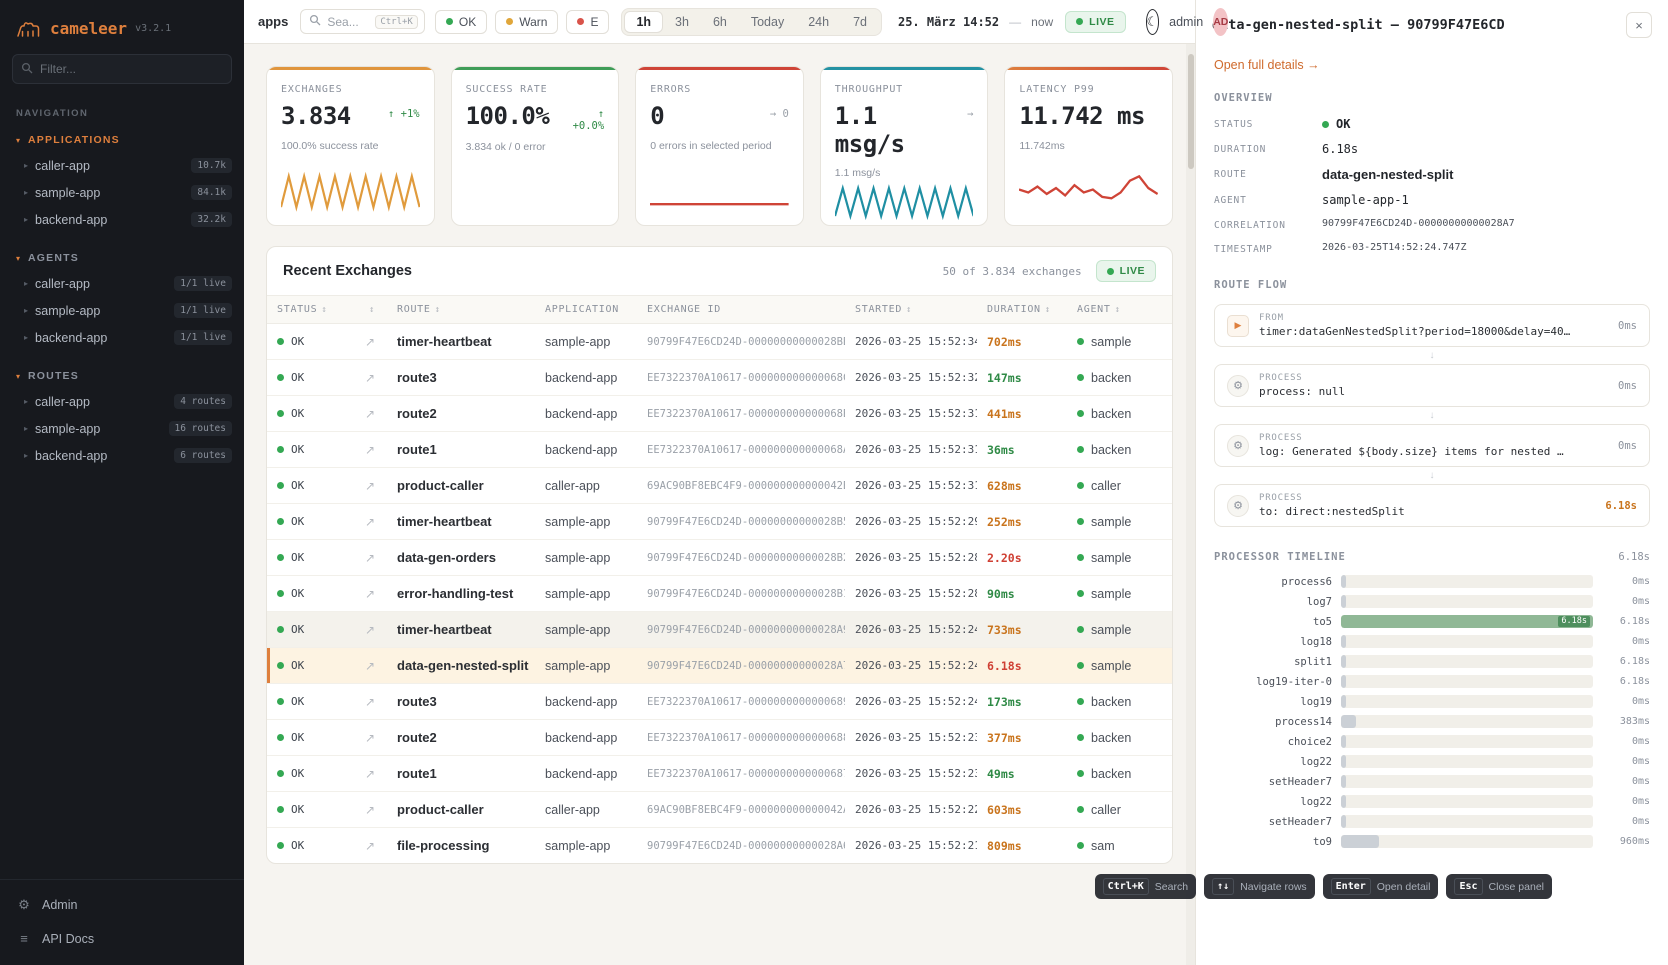 The width and height of the screenshot is (1668, 965). I want to click on live-badge: LIVE, so click(1095, 21).